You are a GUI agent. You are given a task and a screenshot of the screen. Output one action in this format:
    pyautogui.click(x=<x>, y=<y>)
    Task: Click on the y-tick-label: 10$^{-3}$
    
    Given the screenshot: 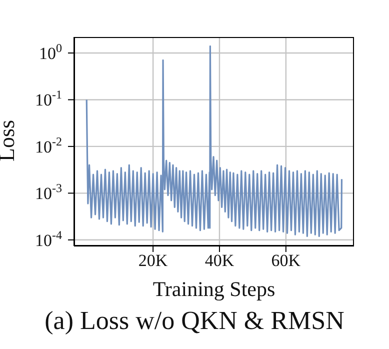 What is the action you would take?
    pyautogui.click(x=48, y=192)
    